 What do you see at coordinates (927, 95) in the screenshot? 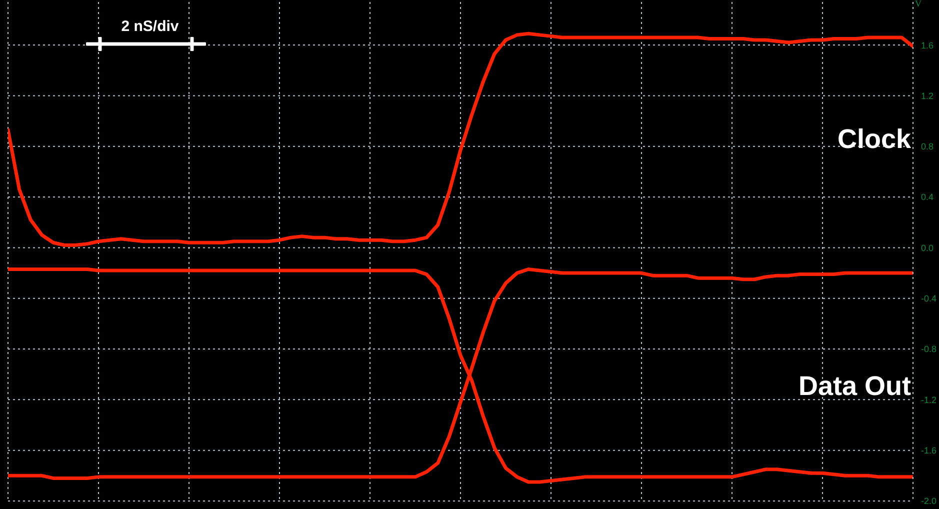
I see `y-tick-label: 1.2` at bounding box center [927, 95].